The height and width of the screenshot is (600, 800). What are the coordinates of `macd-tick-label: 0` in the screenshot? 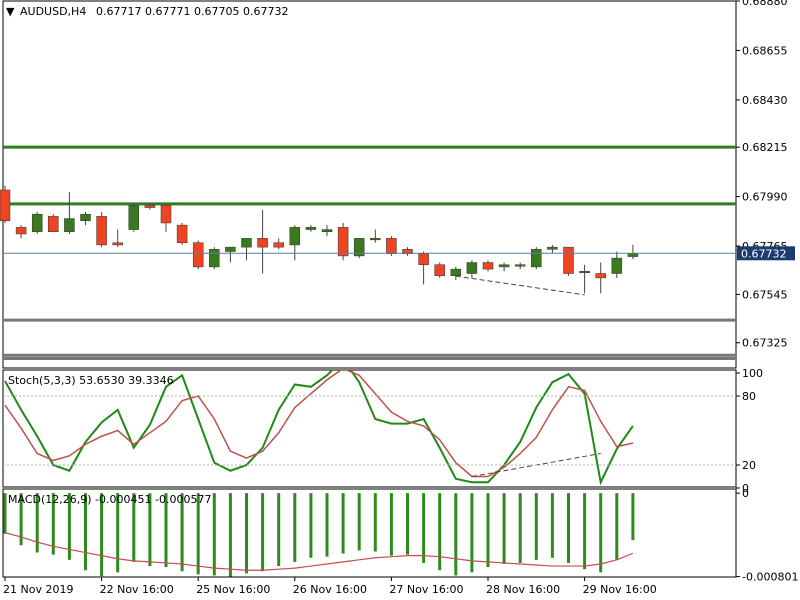 It's located at (745, 493).